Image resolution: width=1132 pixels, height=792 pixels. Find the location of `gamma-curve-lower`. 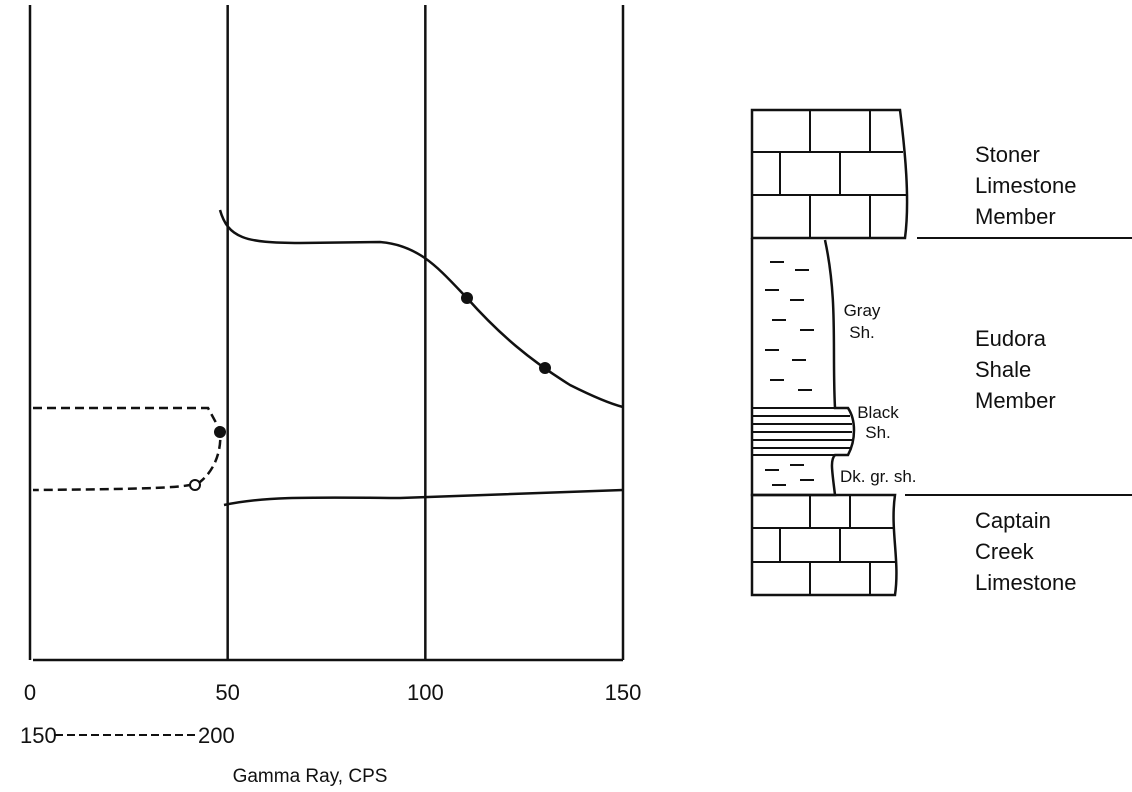

gamma-curve-lower is located at coordinates (423, 497).